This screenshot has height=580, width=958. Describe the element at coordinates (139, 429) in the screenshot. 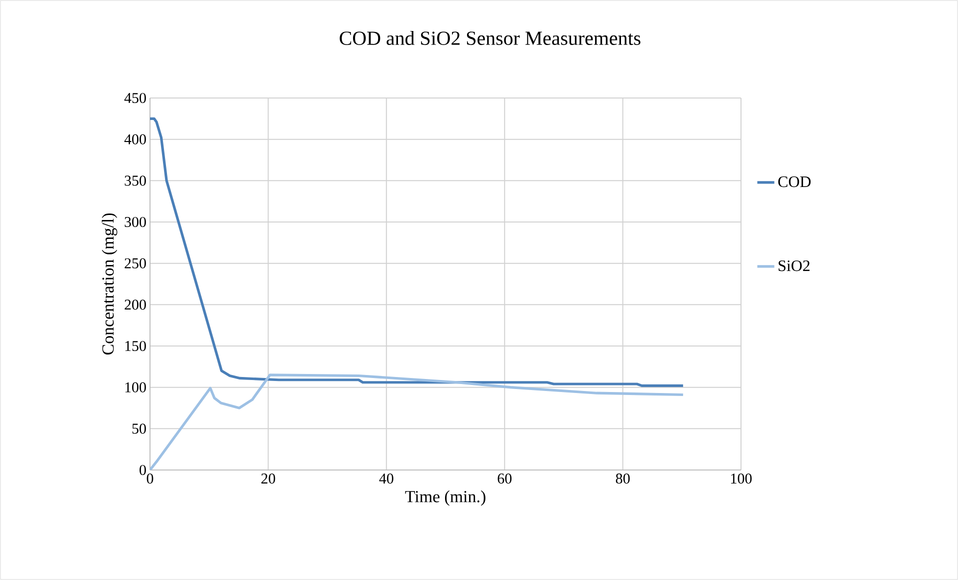

I see `y-tick-label: 50` at that location.